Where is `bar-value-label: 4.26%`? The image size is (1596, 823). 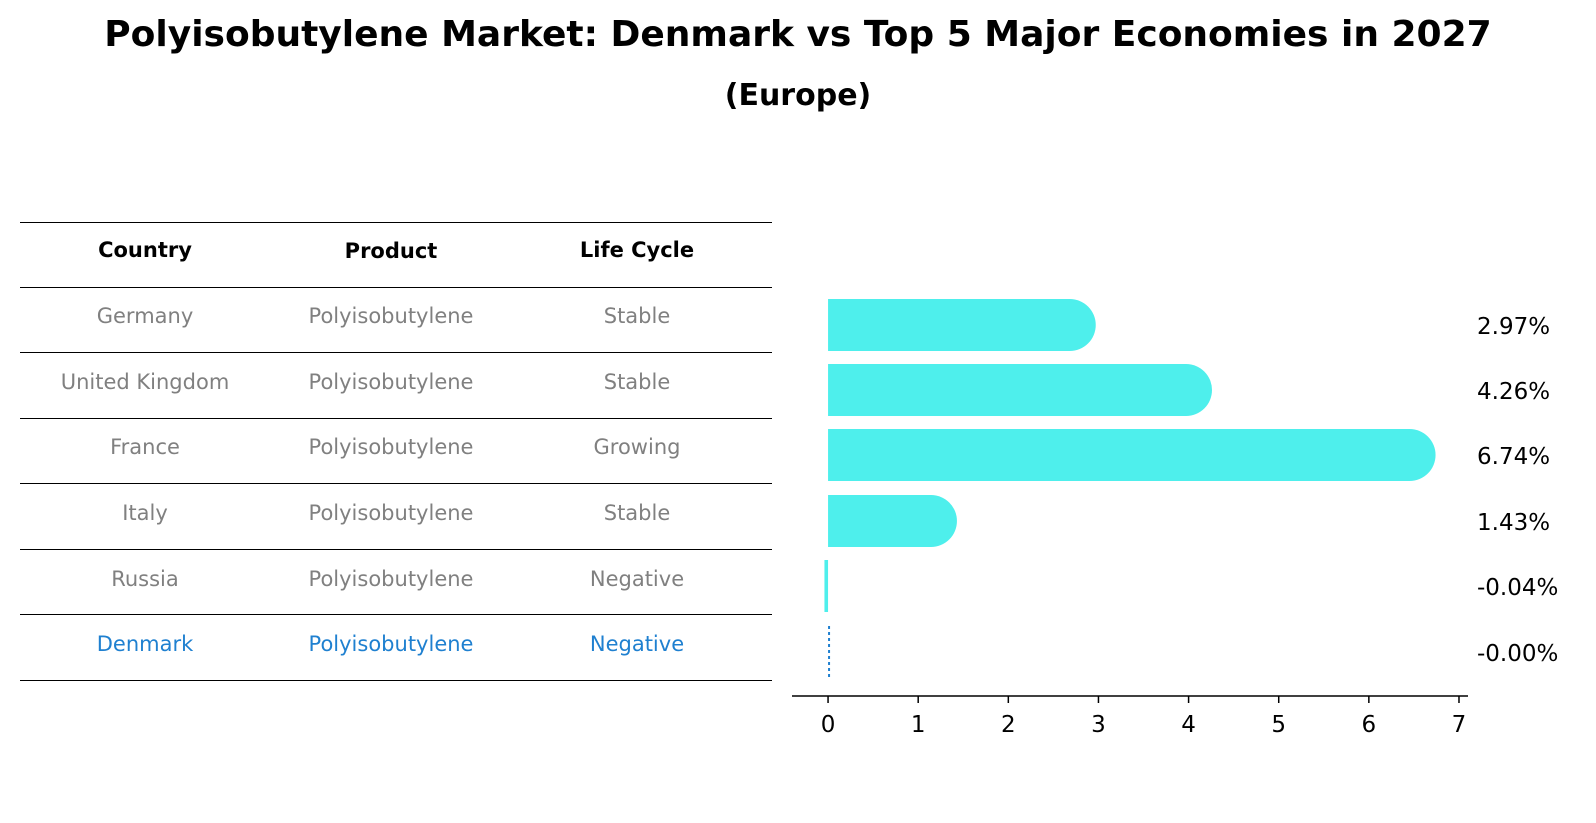 bar-value-label: 4.26% is located at coordinates (1513, 392).